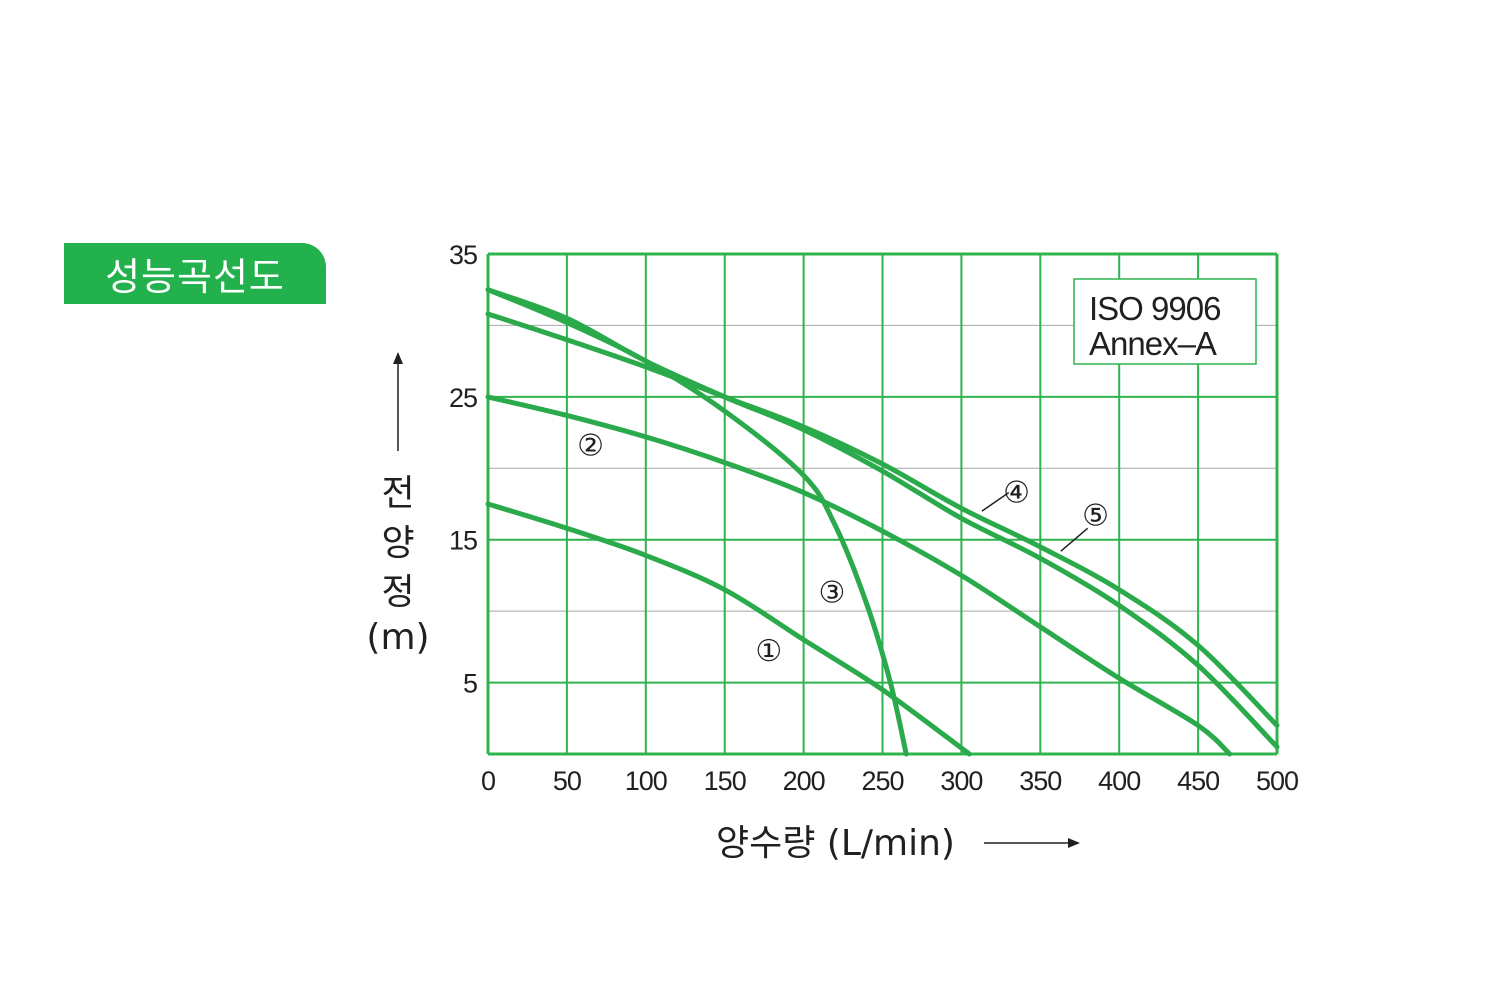 This screenshot has height=991, width=1491. I want to click on curve-label-1: ①, so click(768, 651).